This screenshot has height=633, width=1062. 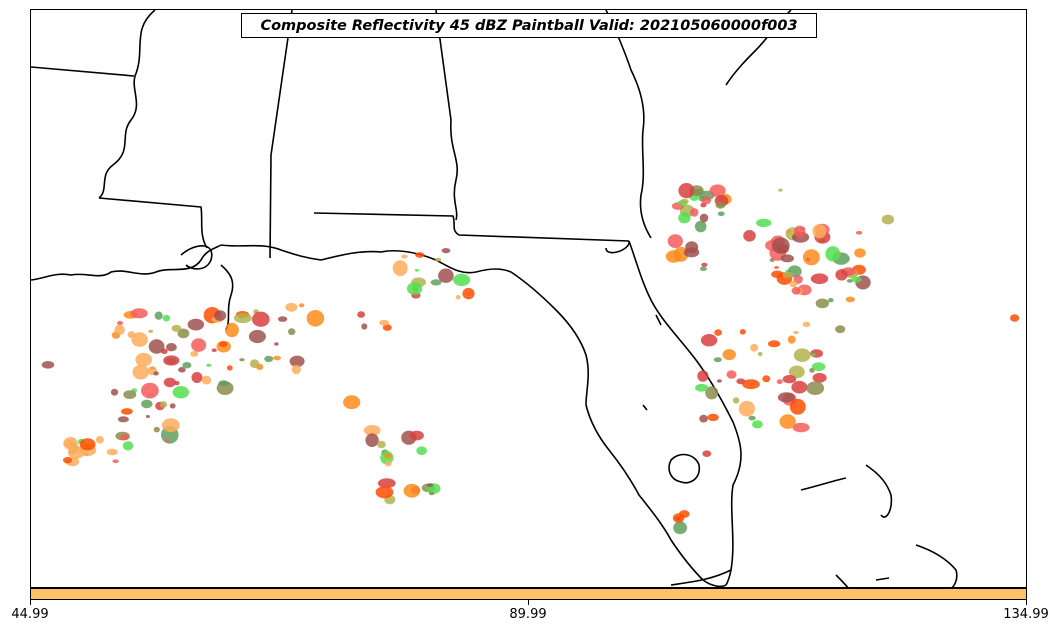 I want to click on bahamas-grand, so click(x=823, y=484).